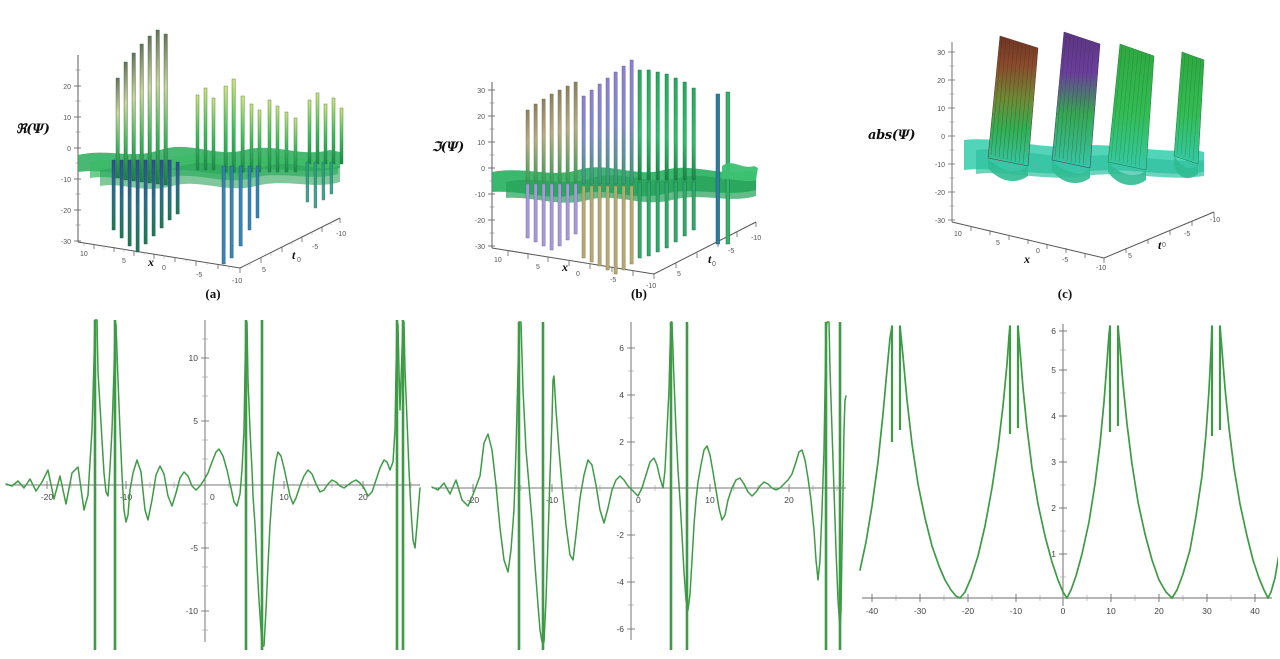  I want to click on panel-c-x-axis-label: x, so click(1027, 259).